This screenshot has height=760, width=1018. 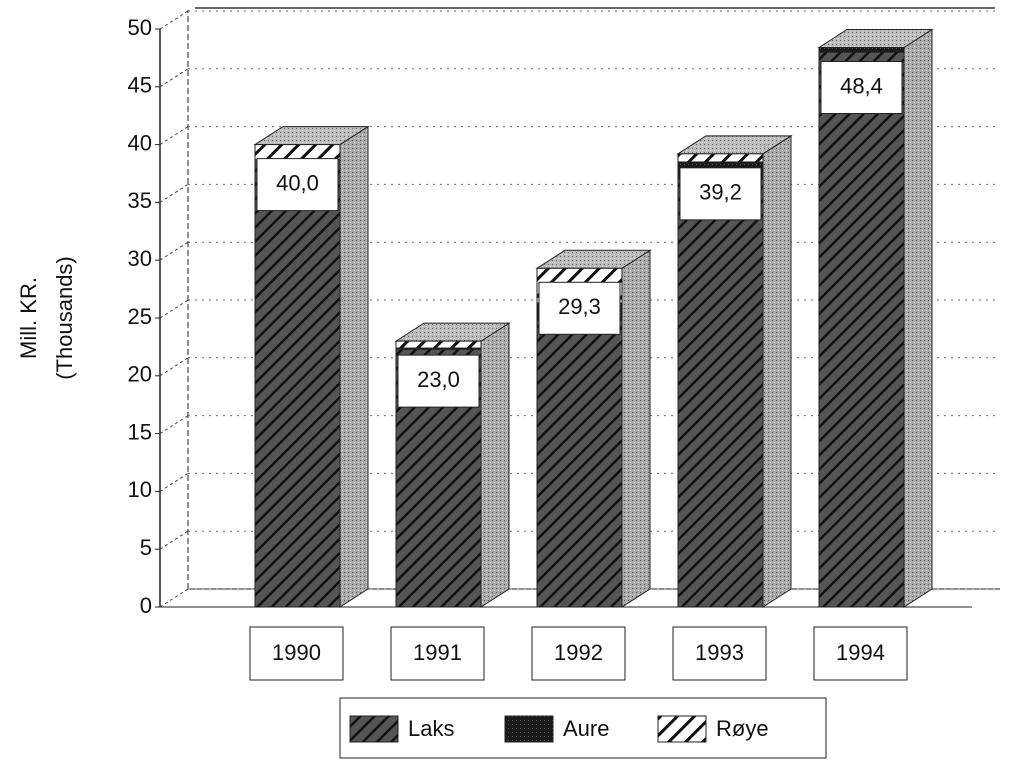 What do you see at coordinates (28, 318) in the screenshot?
I see `y-axis-label: Mill. KR.` at bounding box center [28, 318].